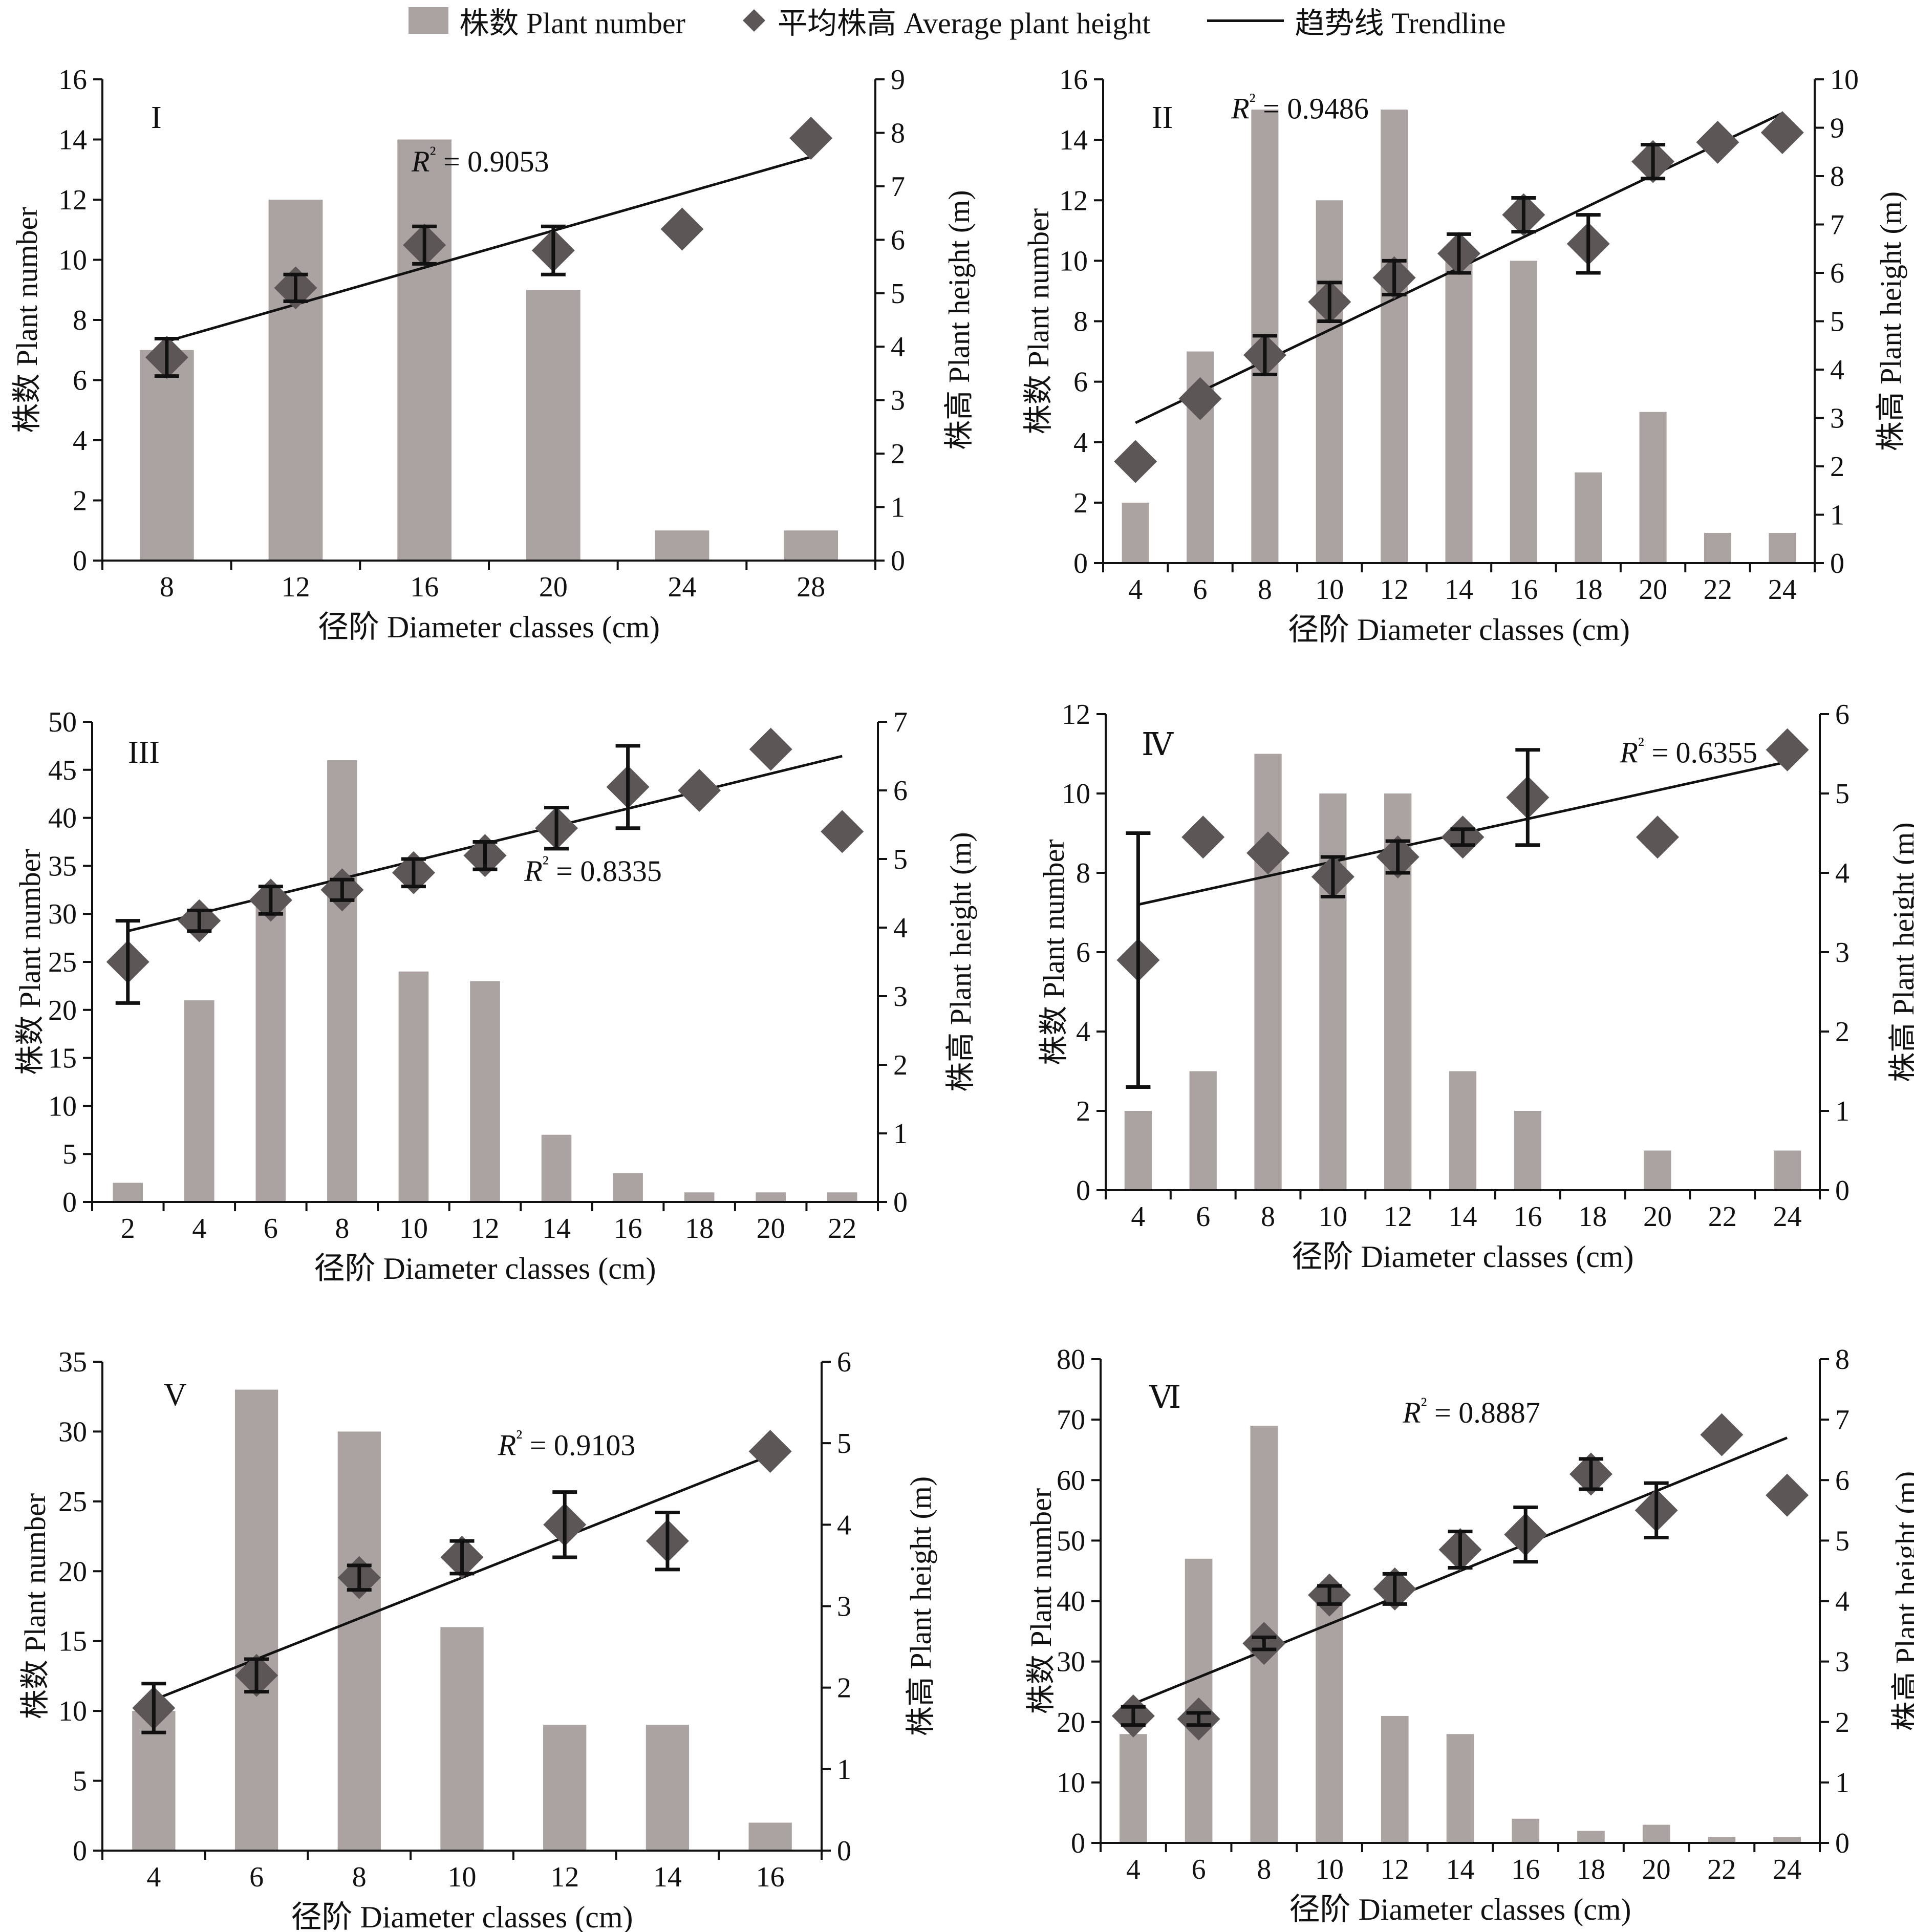  I want to click on y-axis-title-left: 株数 Plant number, so click(35, 1606).